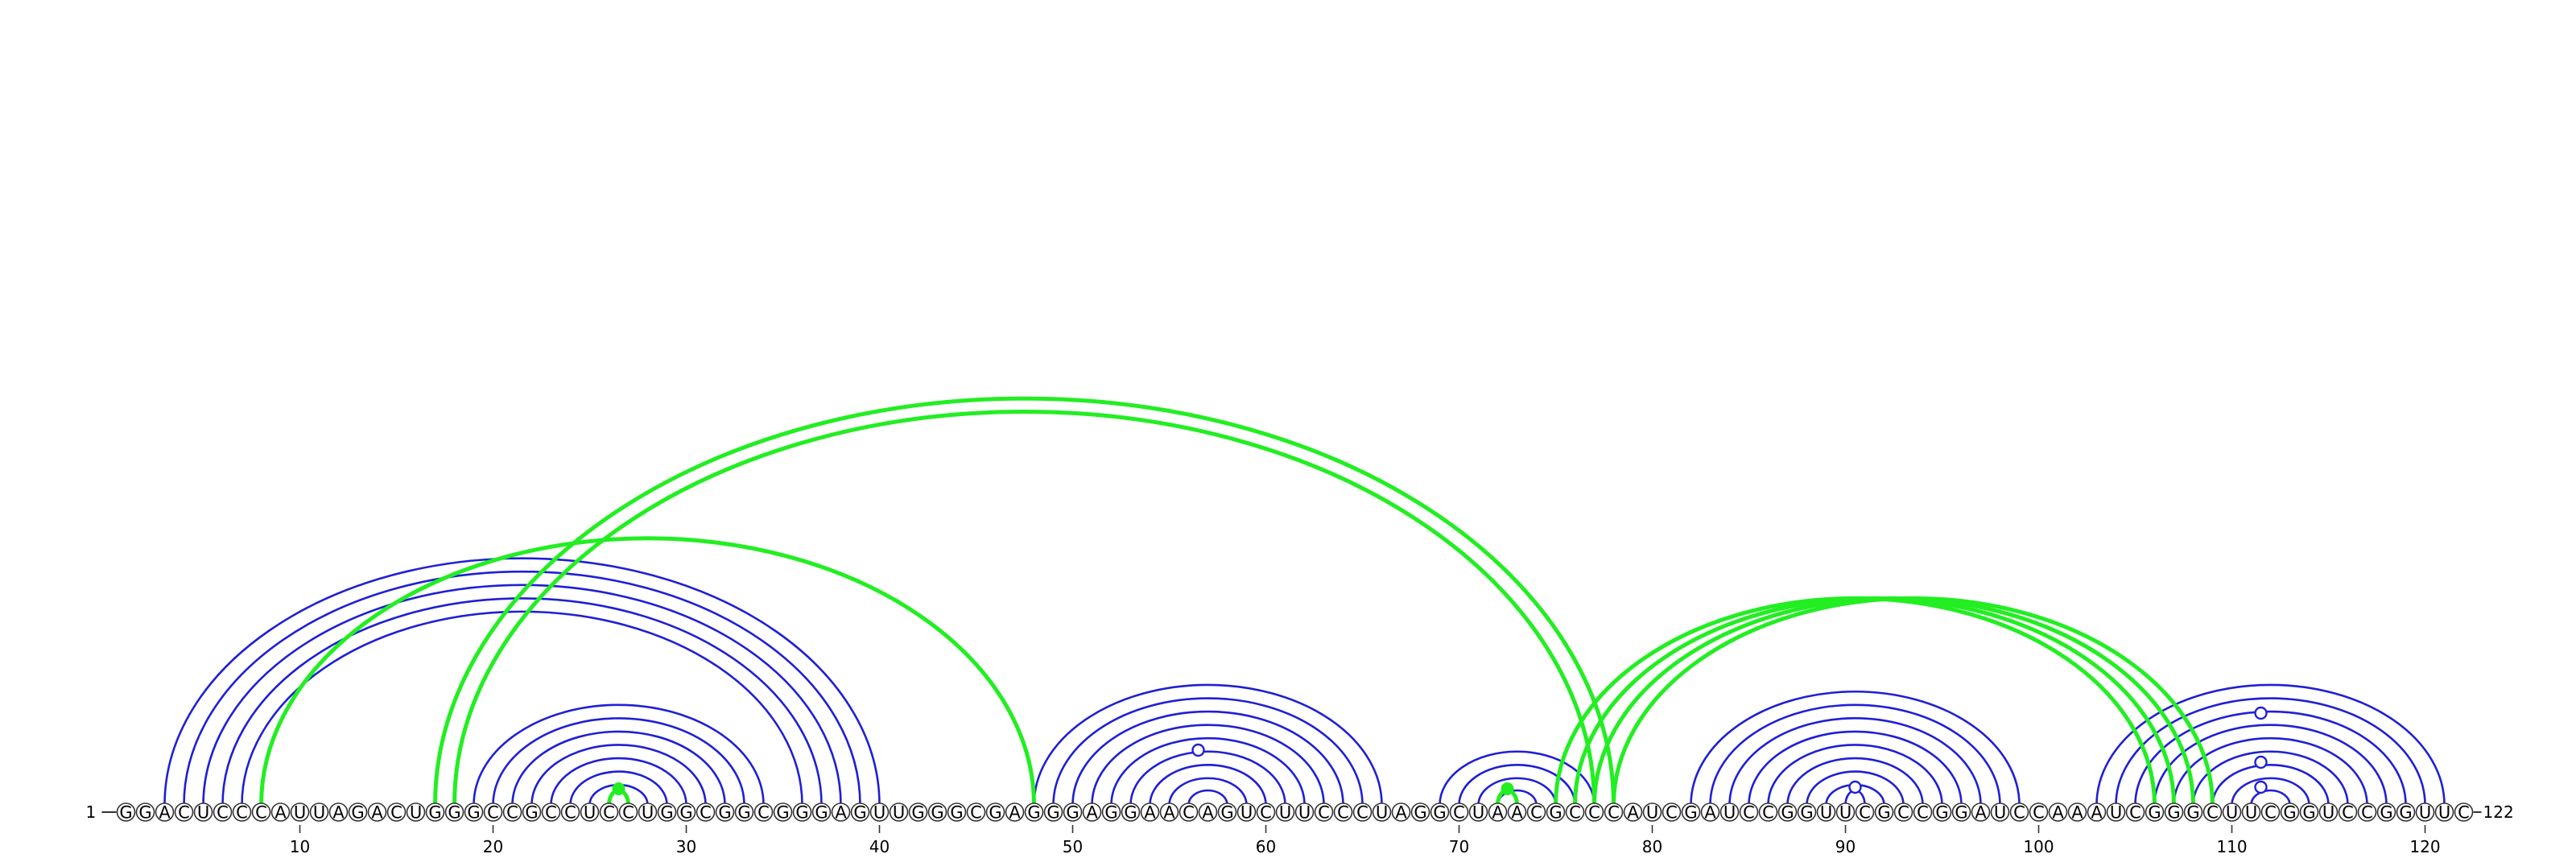 The height and width of the screenshot is (858, 2576). I want to click on nucleotide-55: A, so click(1169, 813).